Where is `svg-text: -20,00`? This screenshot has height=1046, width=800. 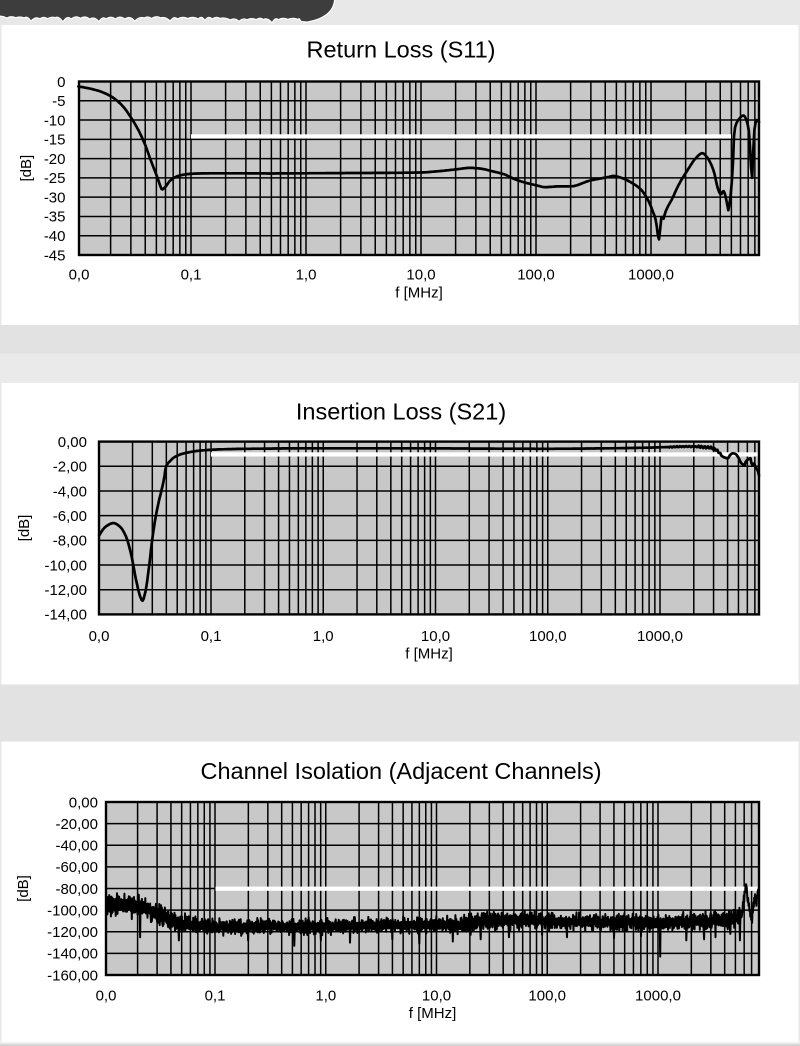 svg-text: -20,00 is located at coordinates (76, 824).